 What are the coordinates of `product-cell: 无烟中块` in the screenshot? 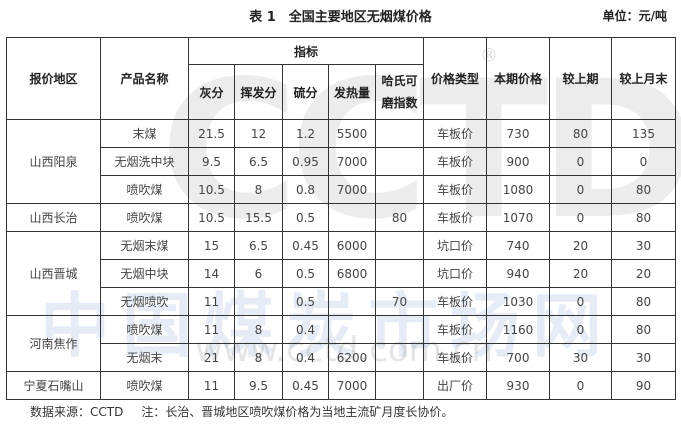 It's located at (144, 273).